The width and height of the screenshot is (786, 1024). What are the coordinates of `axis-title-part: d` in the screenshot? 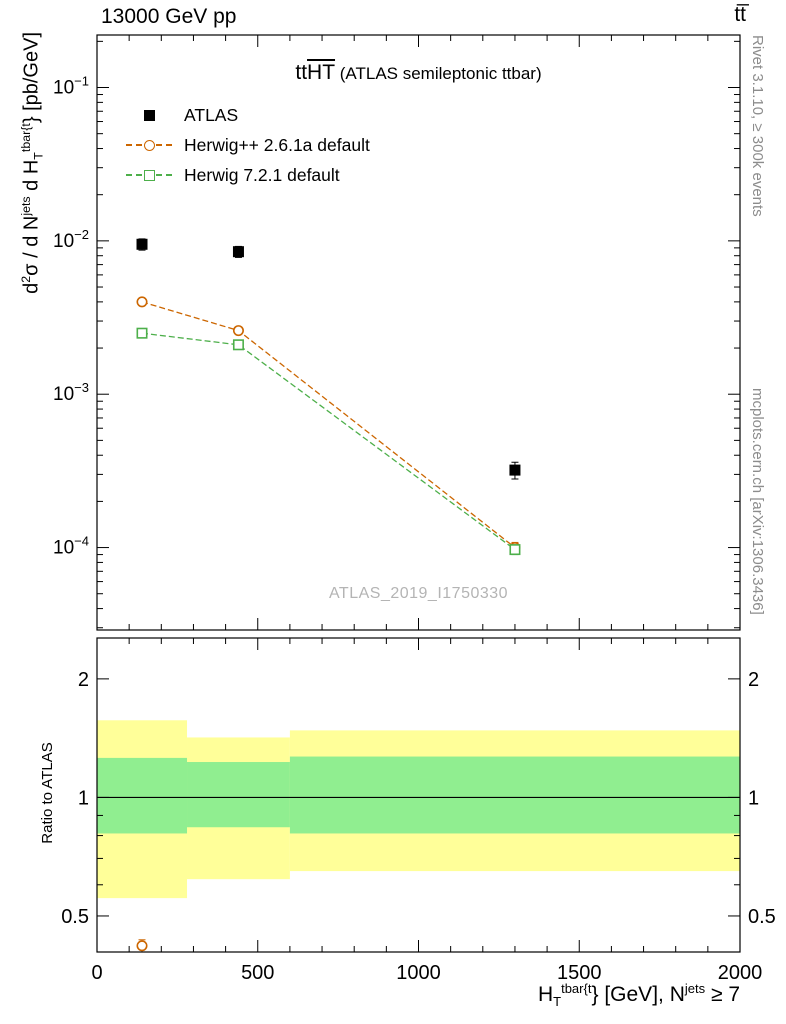 It's located at (31, 288).